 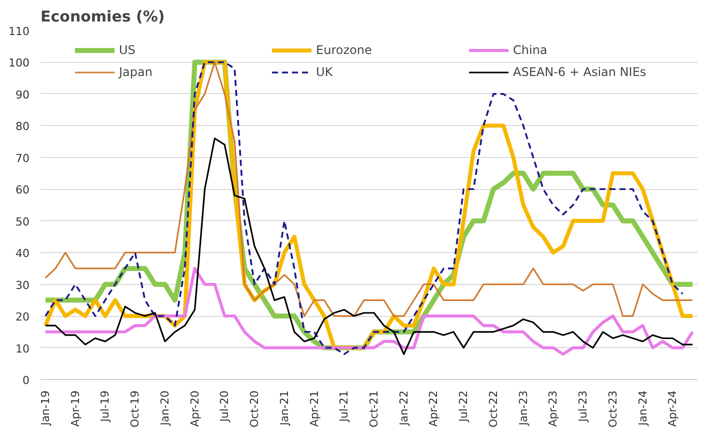 I want to click on y-tick-label: 20, so click(x=23, y=317).